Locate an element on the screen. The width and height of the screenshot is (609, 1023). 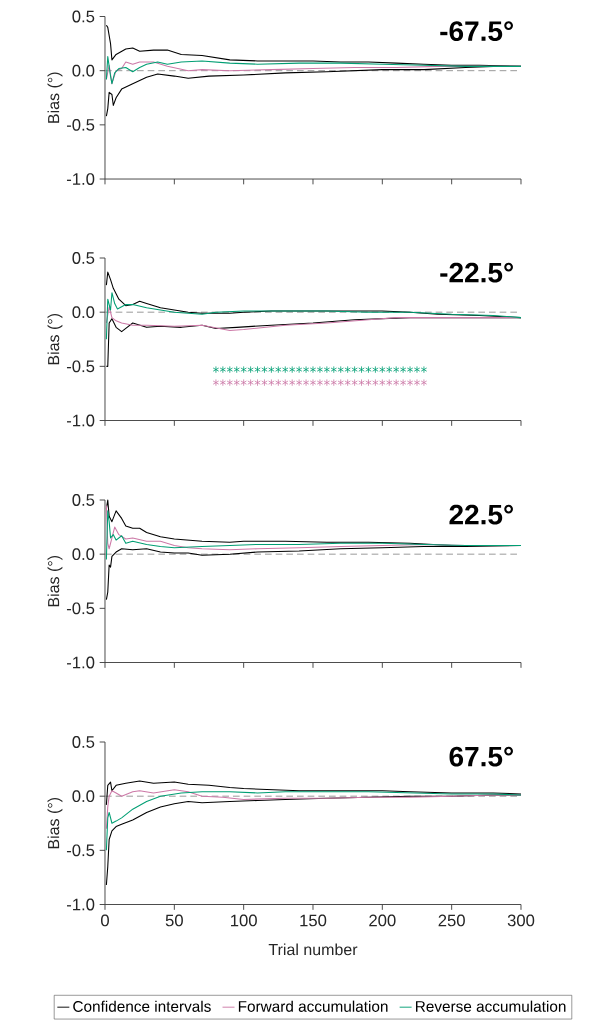
x-axis-title: Trial number is located at coordinates (313, 949).